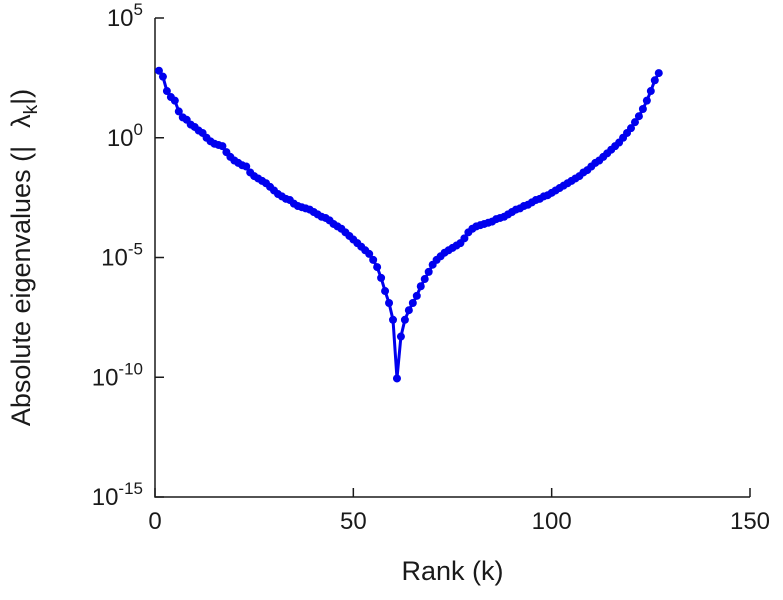 The image size is (783, 600). What do you see at coordinates (154, 521) in the screenshot?
I see `x-axis-tick-label: 0` at bounding box center [154, 521].